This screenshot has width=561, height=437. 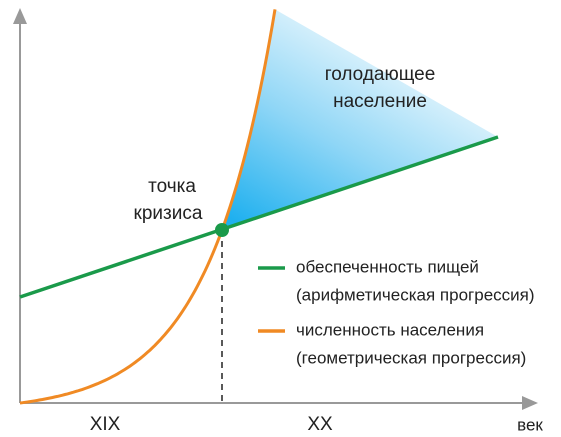 What do you see at coordinates (320, 424) in the screenshot?
I see `x-section: XX` at bounding box center [320, 424].